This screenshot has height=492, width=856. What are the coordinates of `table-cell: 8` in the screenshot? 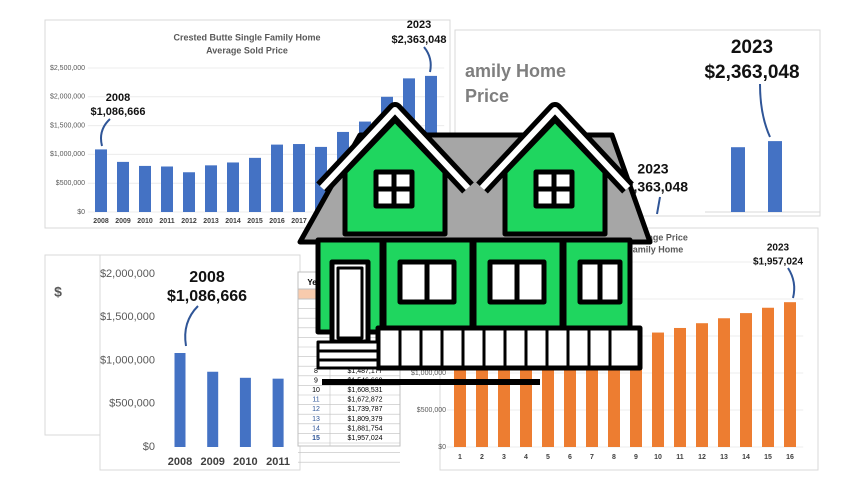 It's located at (316, 371).